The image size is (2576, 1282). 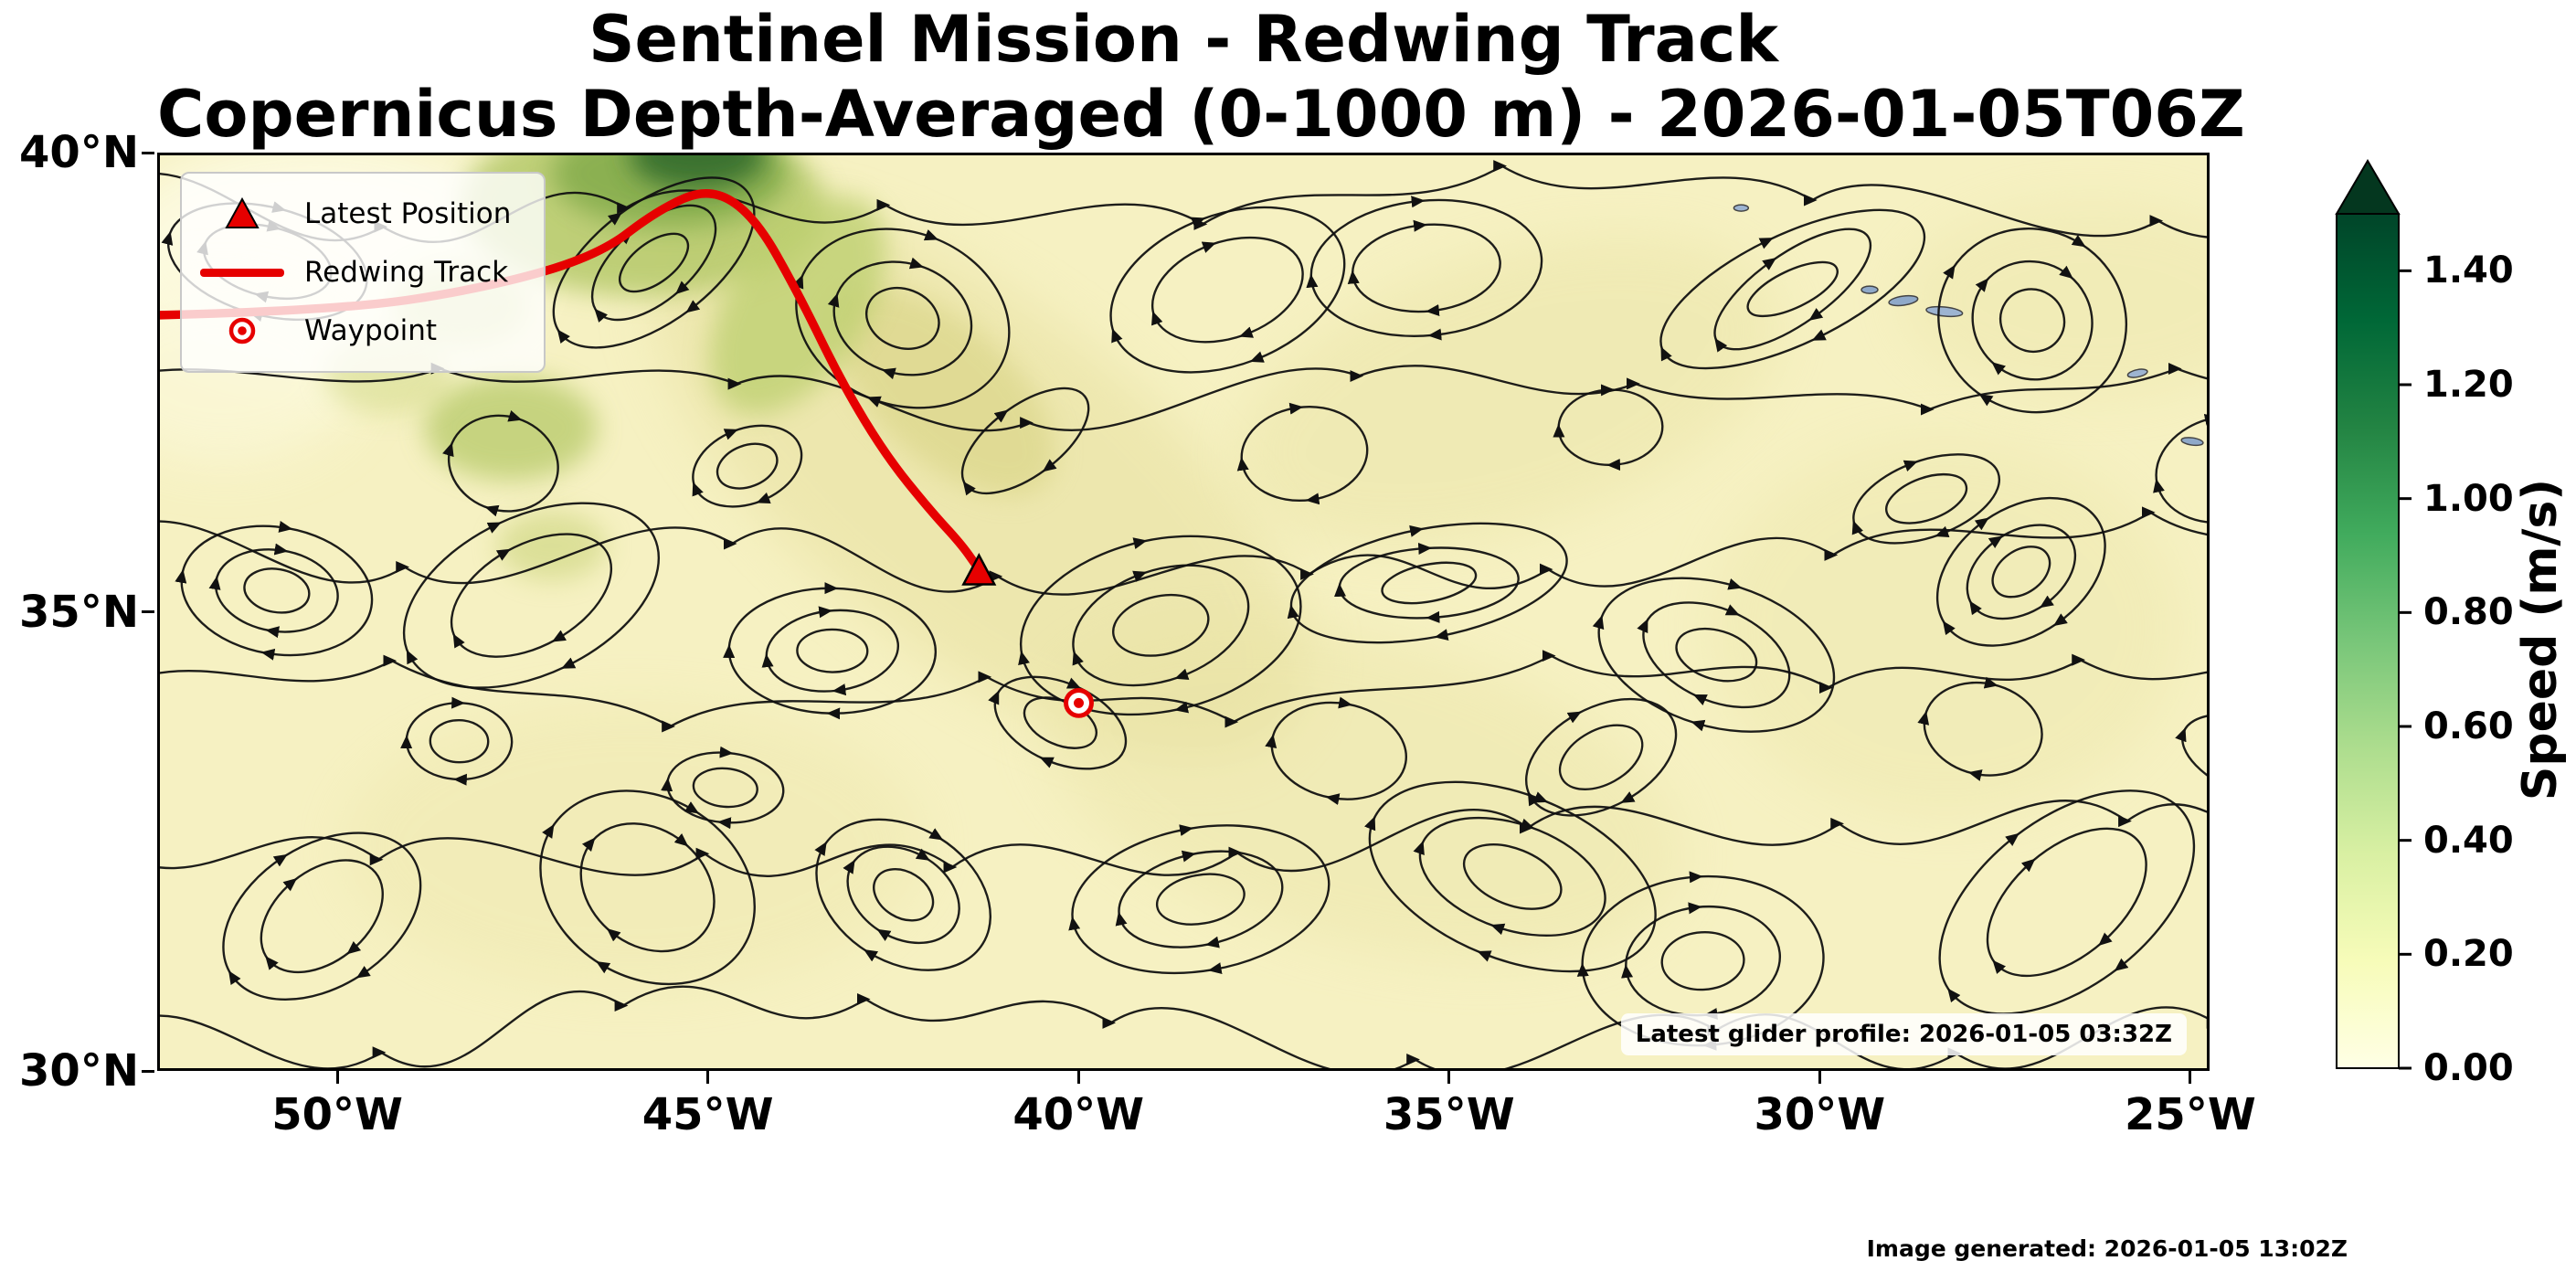 I want to click on colorbar-tick-label-000: 0.00, so click(x=2468, y=1068).